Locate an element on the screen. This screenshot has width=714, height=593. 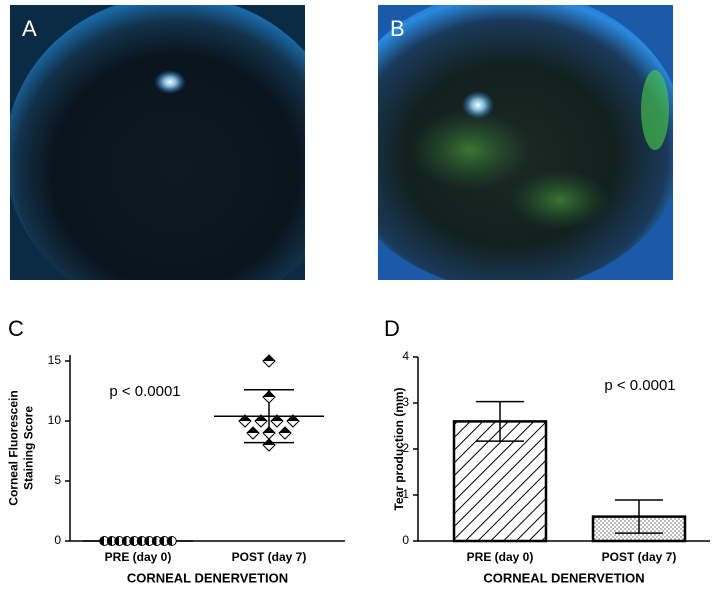
y-tick-label: 2 is located at coordinates (405, 448).